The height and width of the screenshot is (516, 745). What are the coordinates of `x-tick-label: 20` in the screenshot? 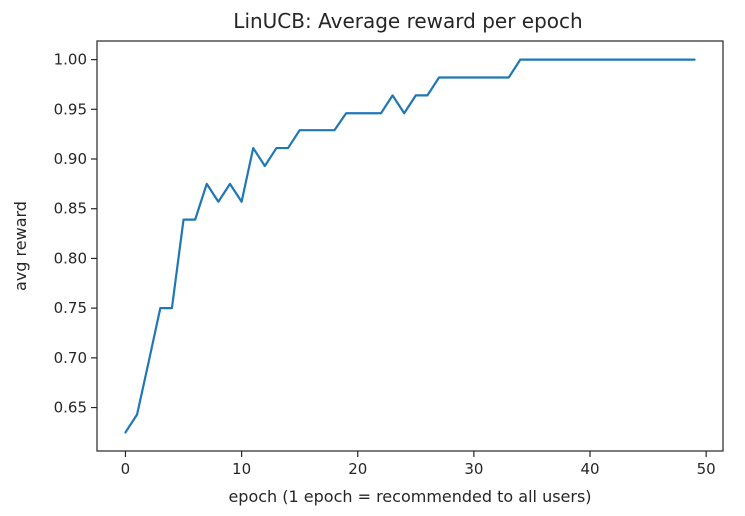 It's located at (357, 469).